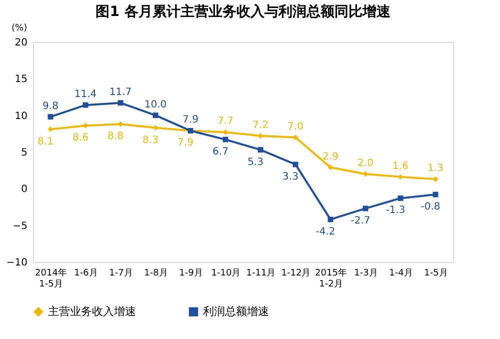 The height and width of the screenshot is (339, 500). Describe the element at coordinates (21, 43) in the screenshot. I see `y-tick-label: 20` at that location.